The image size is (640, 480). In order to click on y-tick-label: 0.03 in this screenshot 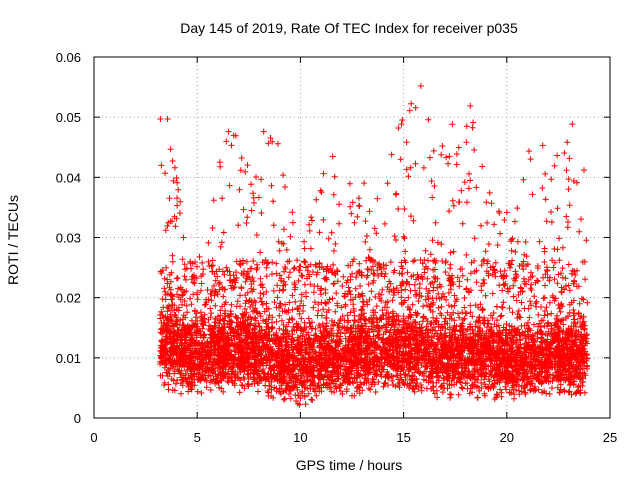, I will do `click(68, 238)`.